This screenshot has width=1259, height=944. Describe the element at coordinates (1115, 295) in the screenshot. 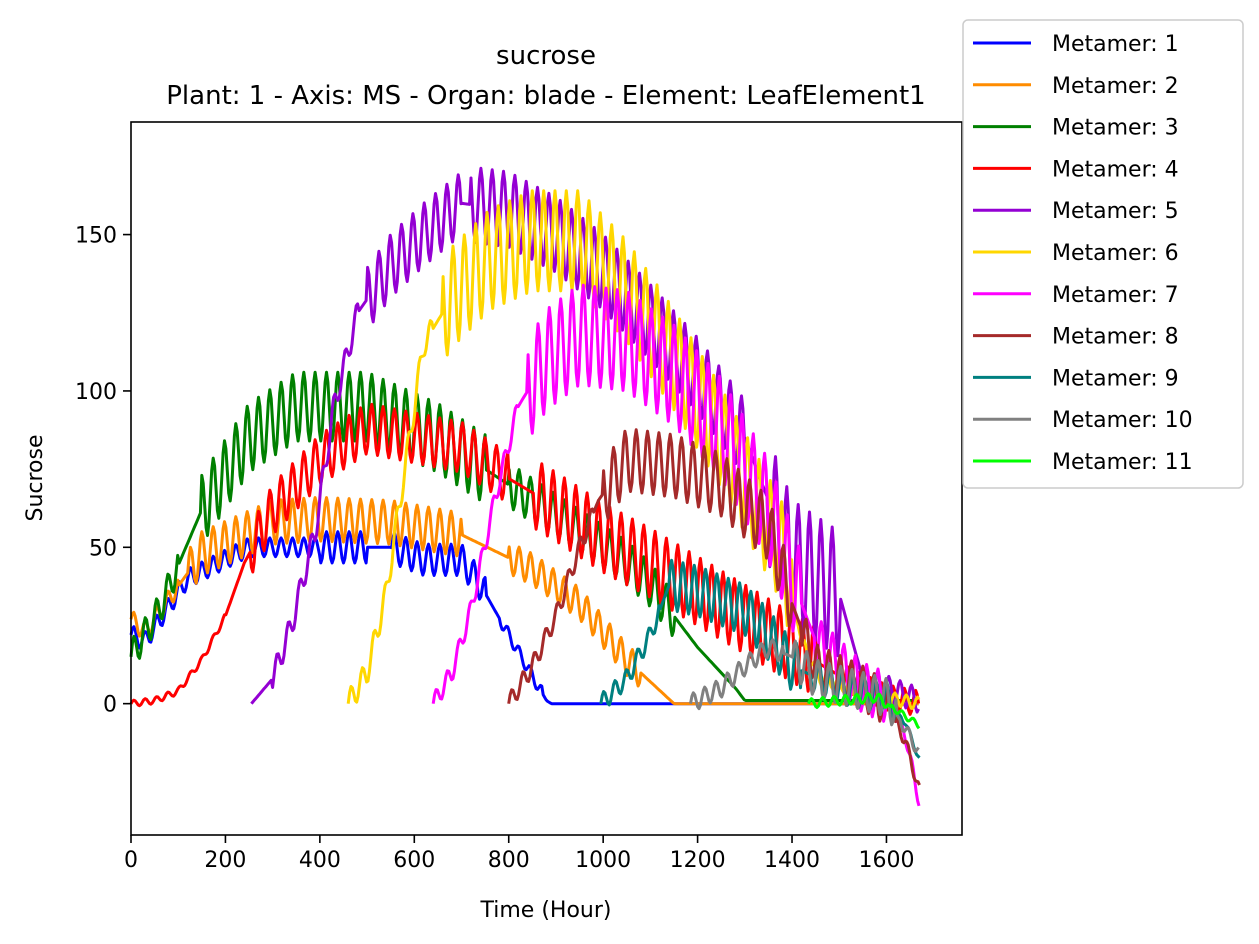

I see `legend-label: Metamer: 7` at that location.